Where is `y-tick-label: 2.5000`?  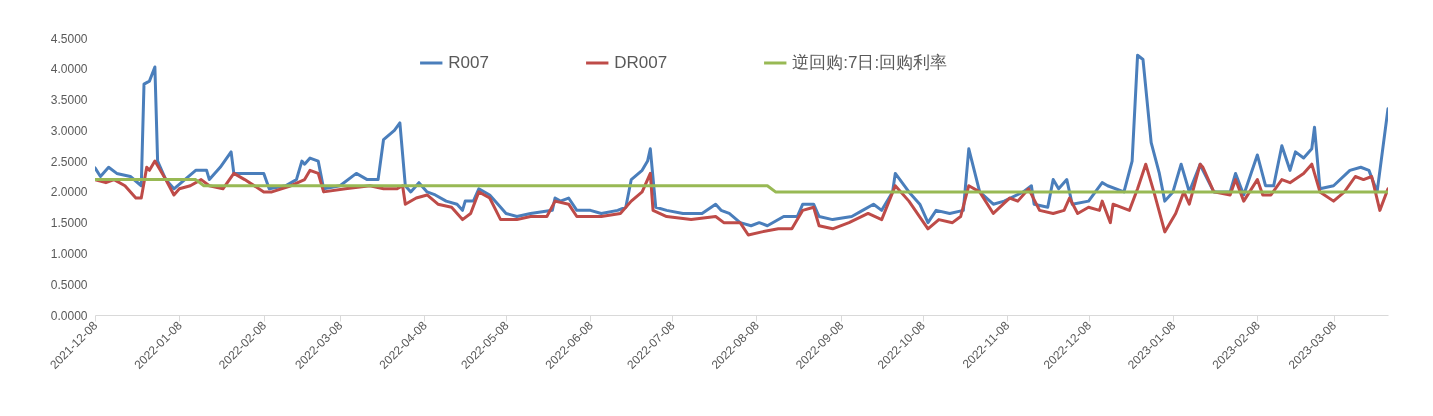
y-tick-label: 2.5000 is located at coordinates (69, 161).